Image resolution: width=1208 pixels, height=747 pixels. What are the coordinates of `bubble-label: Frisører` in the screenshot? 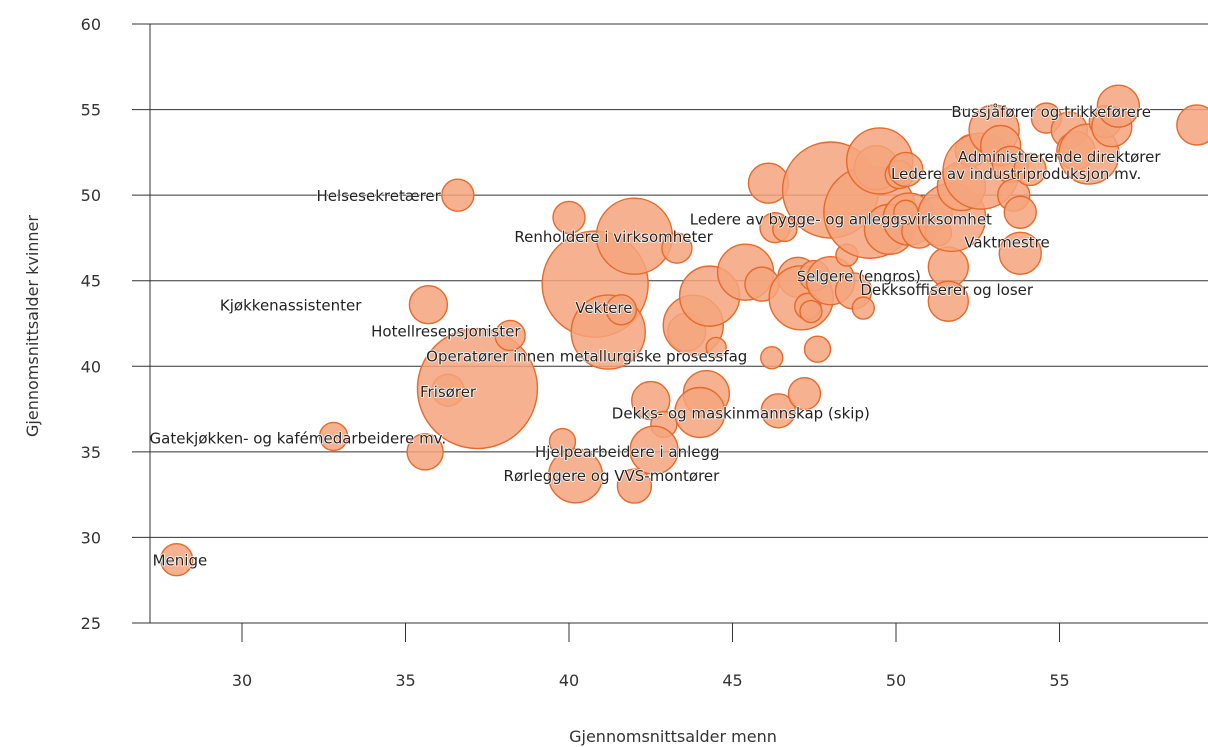 It's located at (448, 392).